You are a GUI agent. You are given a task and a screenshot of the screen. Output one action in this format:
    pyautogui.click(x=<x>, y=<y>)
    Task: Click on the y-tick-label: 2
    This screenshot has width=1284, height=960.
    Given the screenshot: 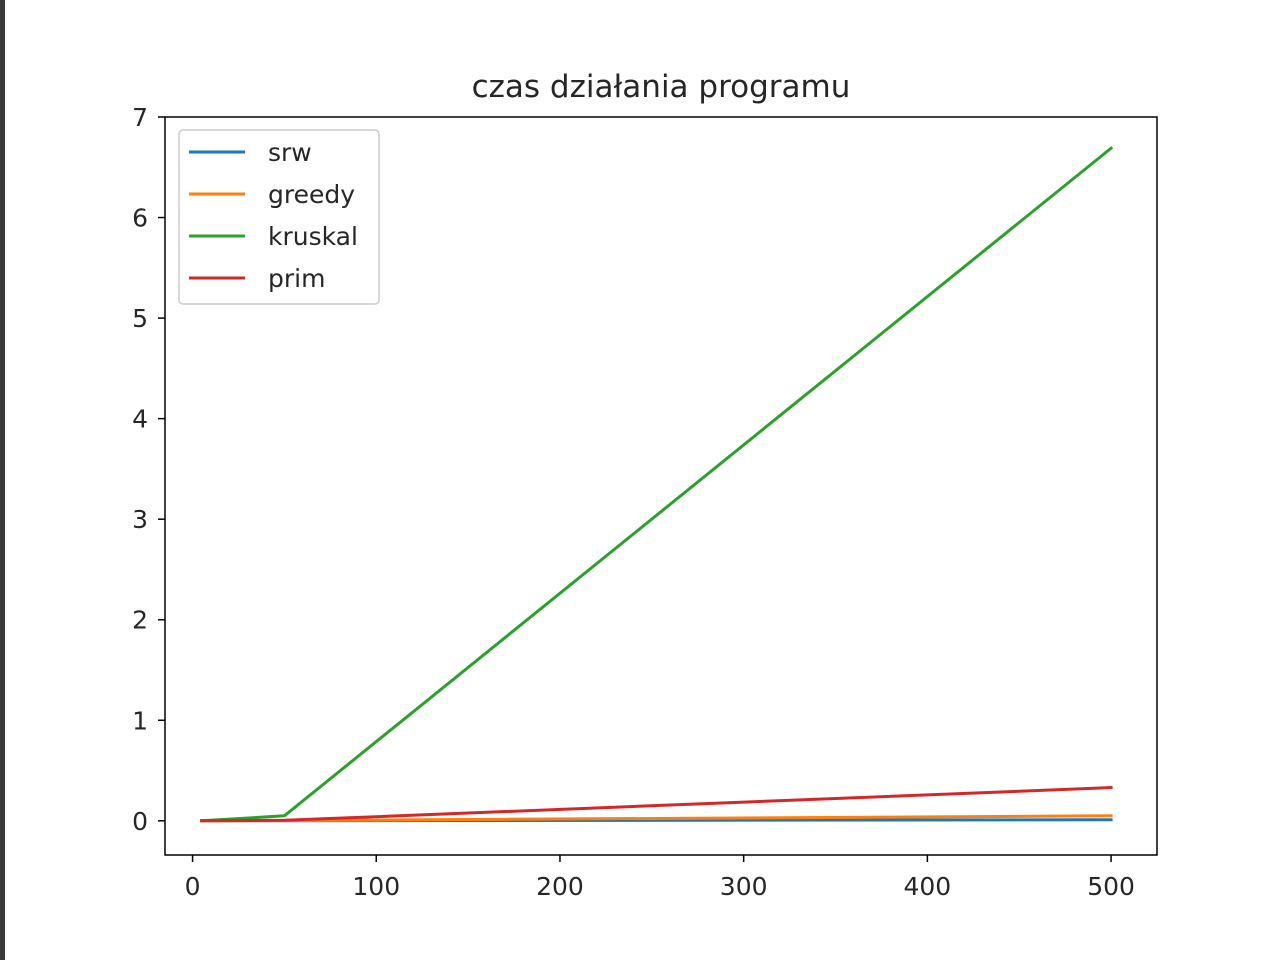 What is the action you would take?
    pyautogui.click(x=140, y=620)
    